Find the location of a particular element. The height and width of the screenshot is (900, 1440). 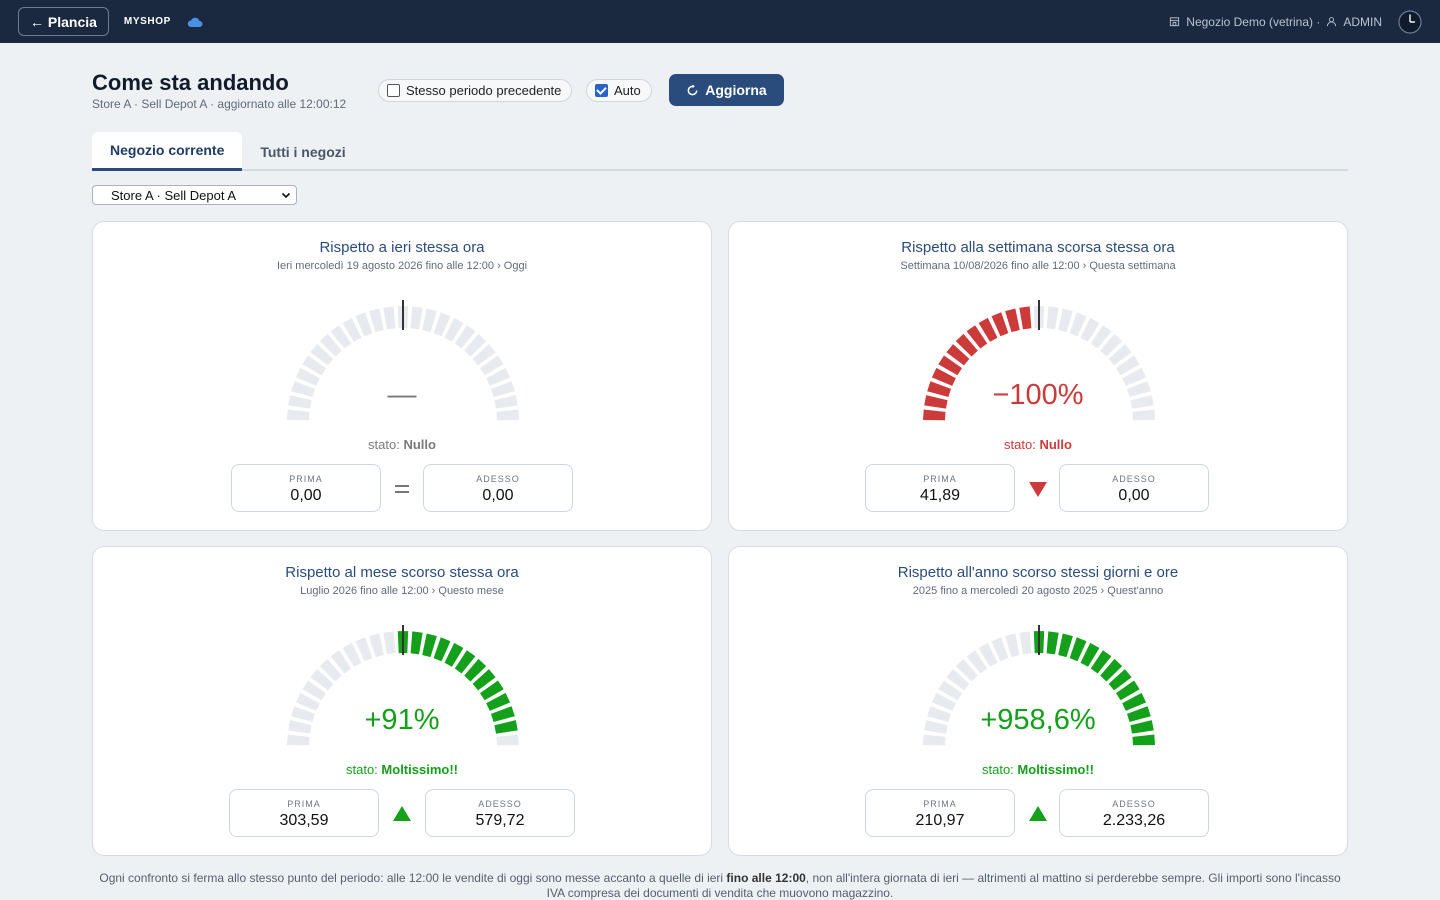

tab-bar: Negozio corrente Tutti i negozi is located at coordinates (720, 151).